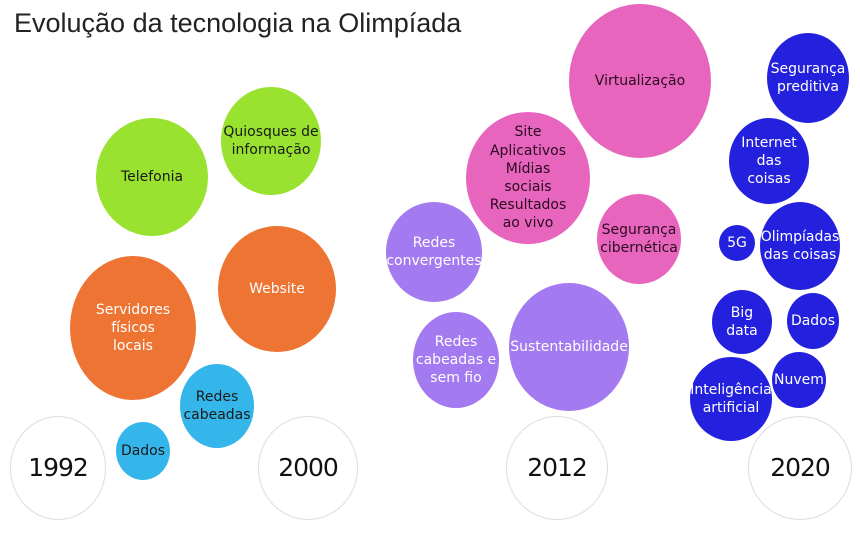  I want to click on bubble-sustentabilidade: Sustentabilidade, so click(569, 347).